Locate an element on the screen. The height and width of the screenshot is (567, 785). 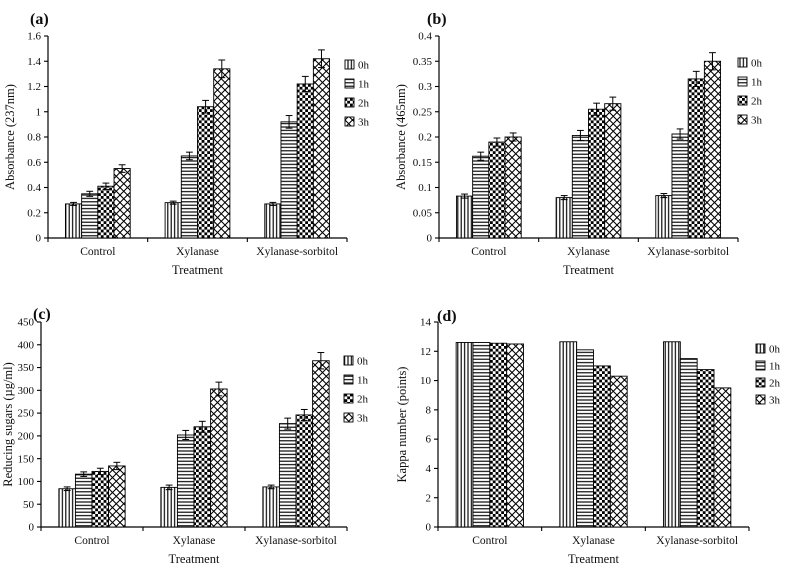
y-tick-label: 250 is located at coordinates (26, 414).